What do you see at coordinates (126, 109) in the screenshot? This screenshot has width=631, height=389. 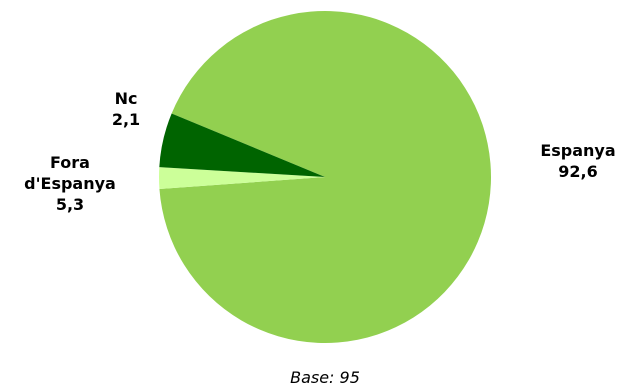 I see `slice-label-nc: Nc 2,1` at bounding box center [126, 109].